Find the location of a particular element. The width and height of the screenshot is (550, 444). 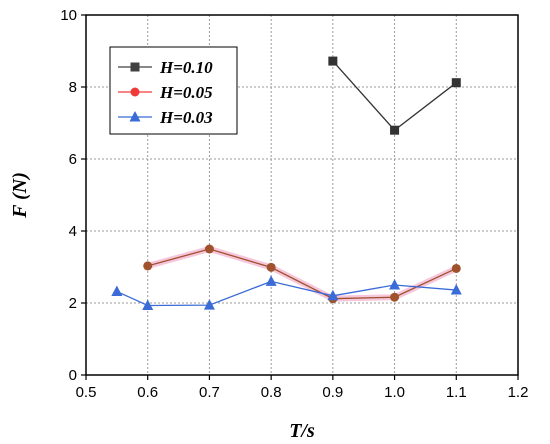

legend: H=0.10 H=0.05 H=0.03 is located at coordinates (173, 90).